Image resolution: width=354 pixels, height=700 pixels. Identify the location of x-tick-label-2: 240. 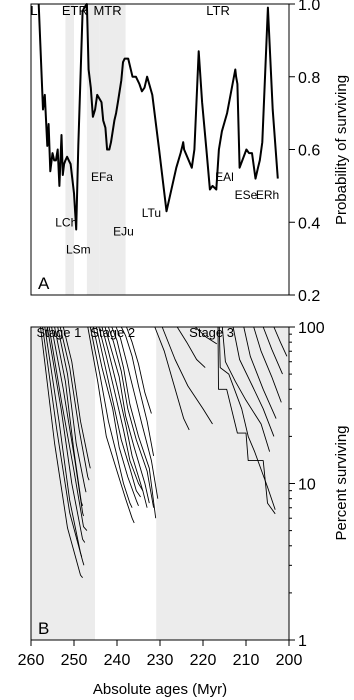
(117, 660).